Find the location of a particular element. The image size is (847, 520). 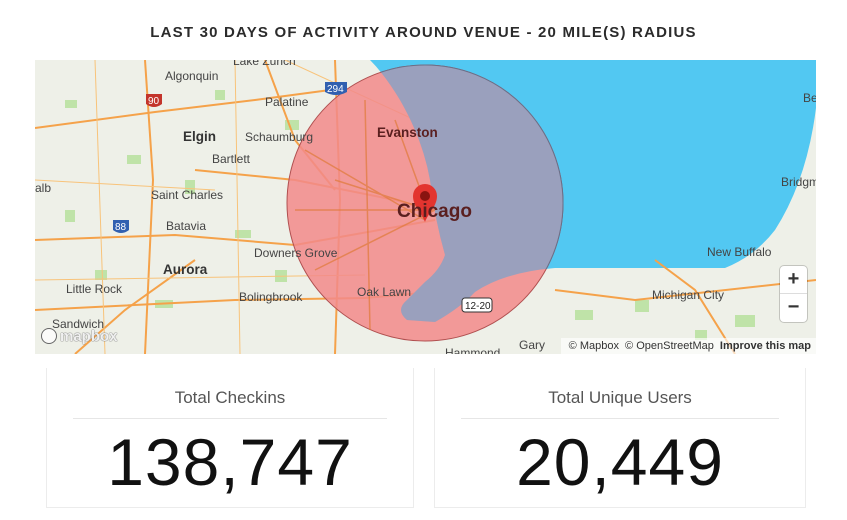

map-label-palatine: Palatine is located at coordinates (287, 102).